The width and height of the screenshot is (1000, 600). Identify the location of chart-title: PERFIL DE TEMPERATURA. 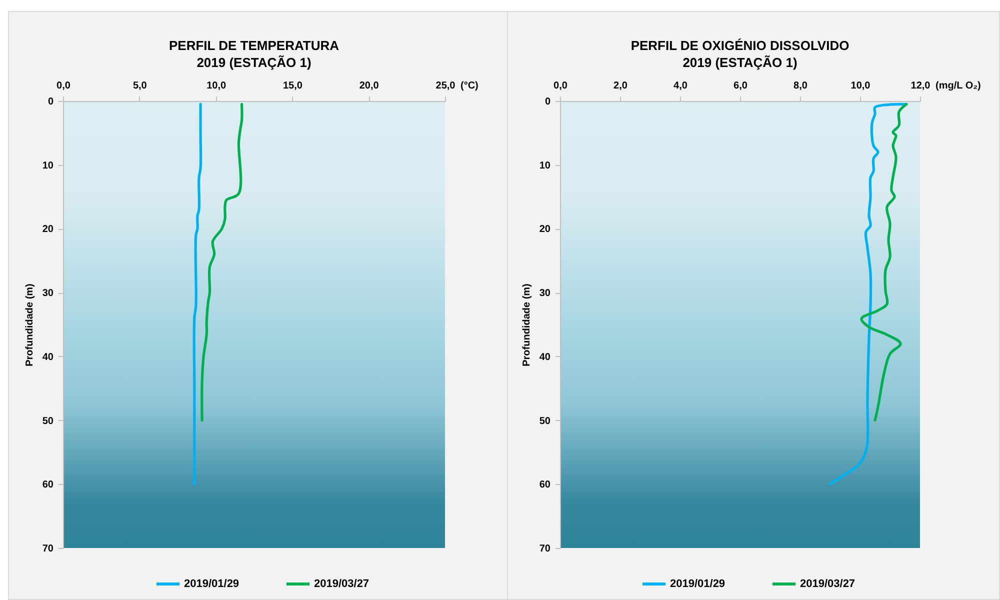
(254, 45).